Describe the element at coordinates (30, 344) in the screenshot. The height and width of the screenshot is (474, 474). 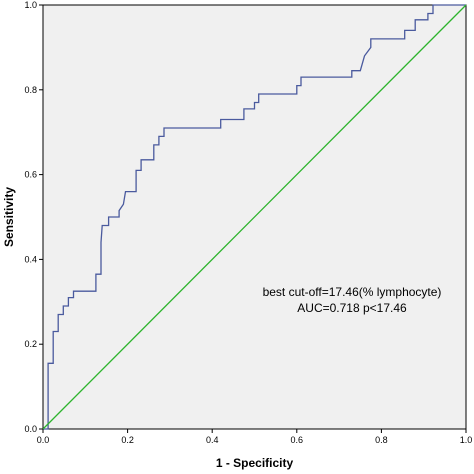
I see `y-tick-label: 0.2` at that location.